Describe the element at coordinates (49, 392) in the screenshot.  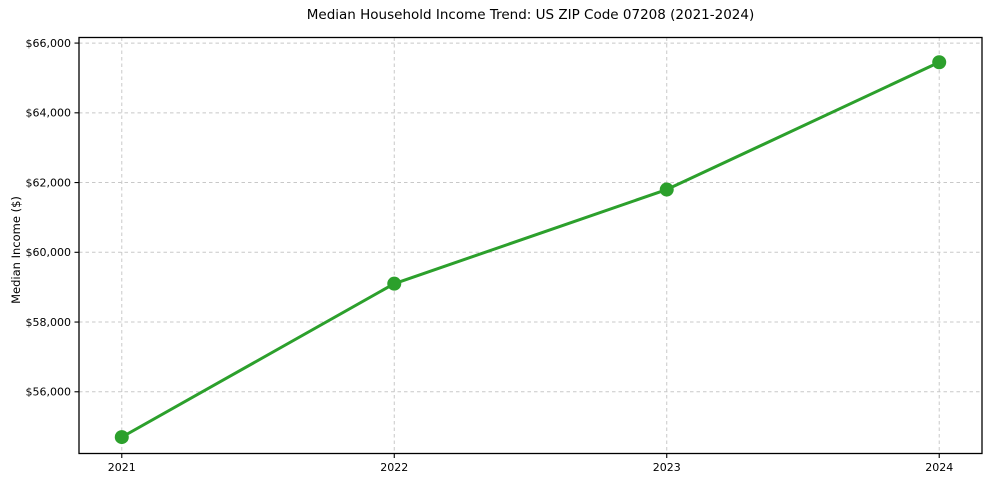
I see `y-tick-label: $56,000` at that location.